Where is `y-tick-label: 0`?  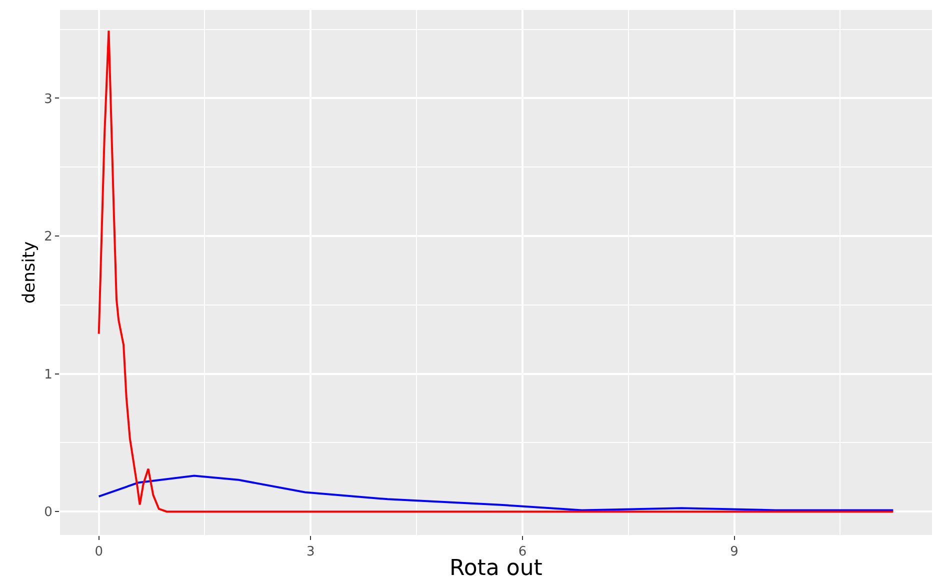 y-tick-label: 0 is located at coordinates (48, 512).